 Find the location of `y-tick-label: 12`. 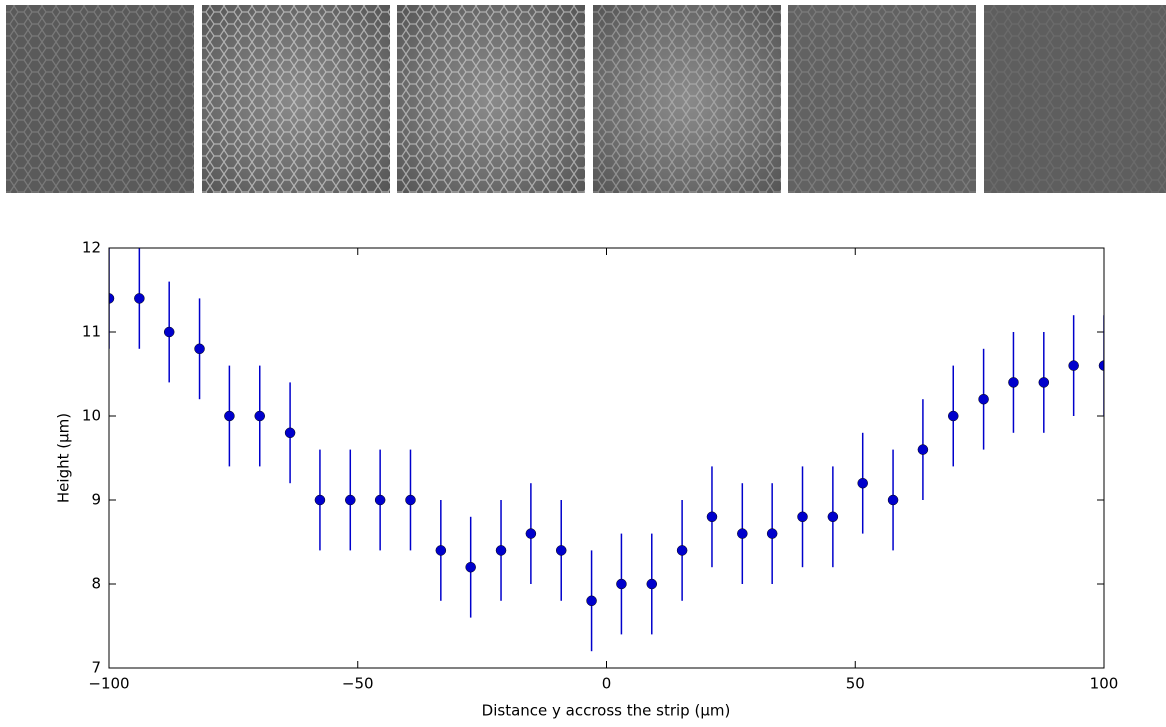

y-tick-label: 12 is located at coordinates (91, 248).